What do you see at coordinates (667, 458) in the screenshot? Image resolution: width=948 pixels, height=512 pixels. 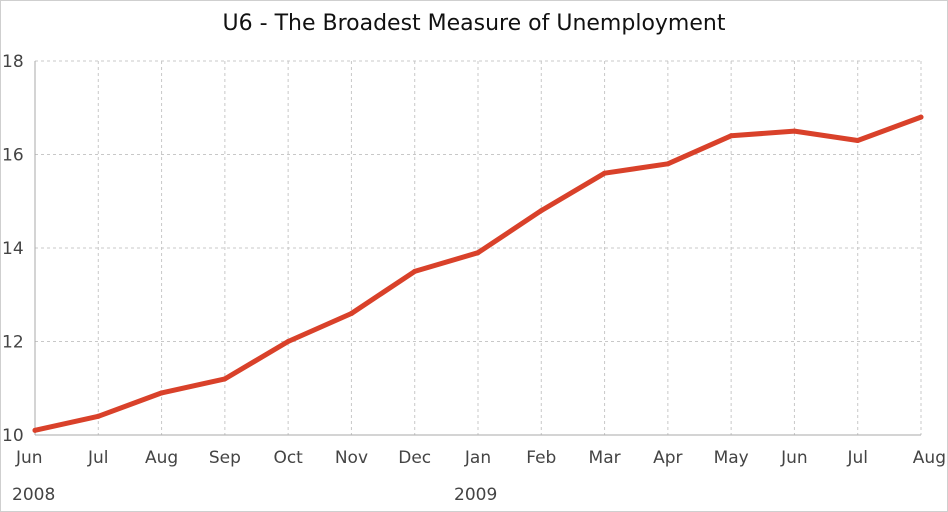 I see `x-tick-label: Apr` at bounding box center [667, 458].